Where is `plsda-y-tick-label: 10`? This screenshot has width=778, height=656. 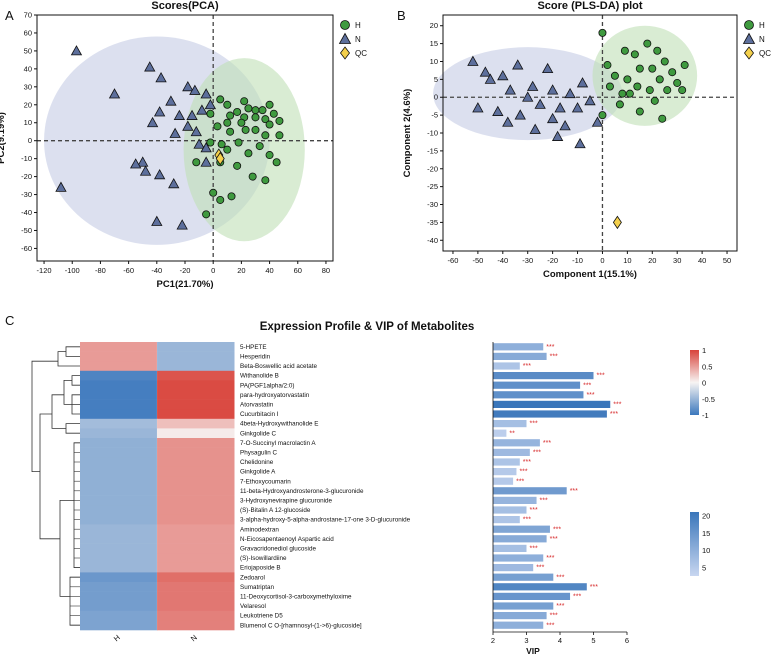
plsda-y-tick-label: 10 is located at coordinates (434, 61).